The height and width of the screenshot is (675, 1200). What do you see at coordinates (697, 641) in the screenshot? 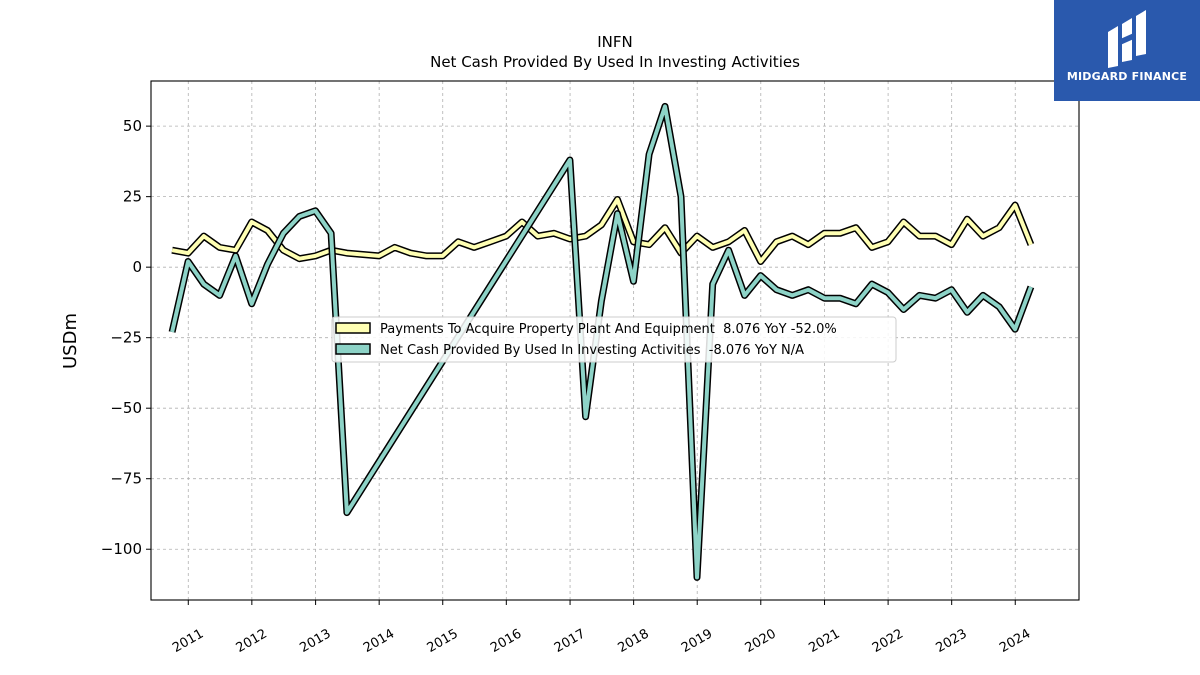
I see `x-tick-label: 2019` at bounding box center [697, 641].